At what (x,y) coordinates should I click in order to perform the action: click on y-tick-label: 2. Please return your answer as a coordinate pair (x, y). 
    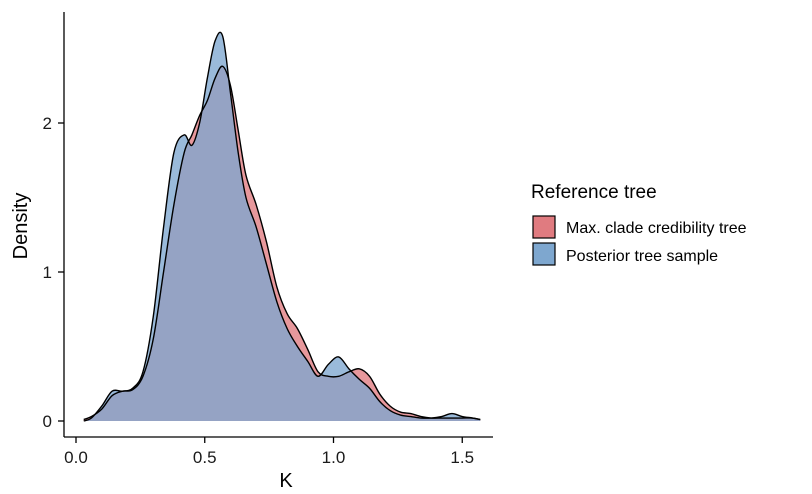
    Looking at the image, I should click on (47, 123).